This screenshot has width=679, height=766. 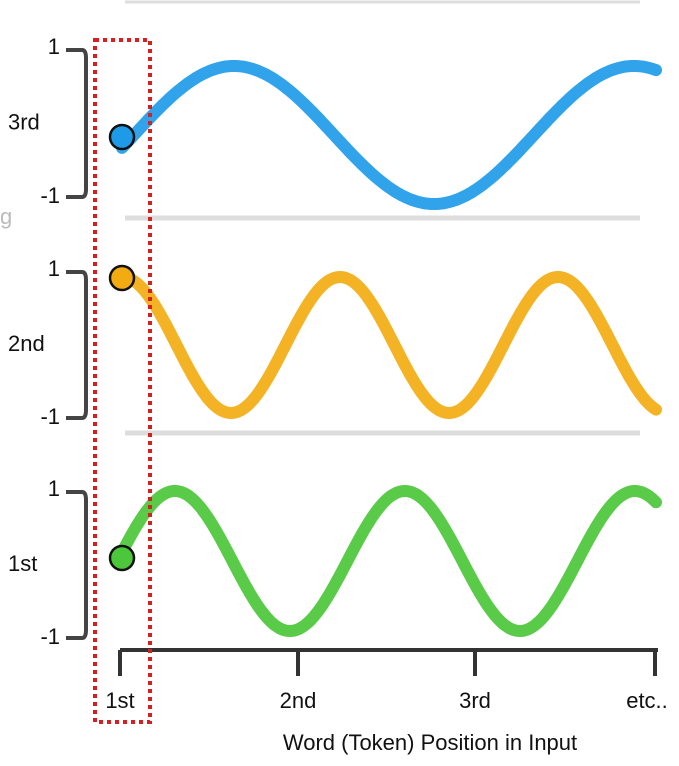 I want to click on highlight-box, so click(x=122, y=381).